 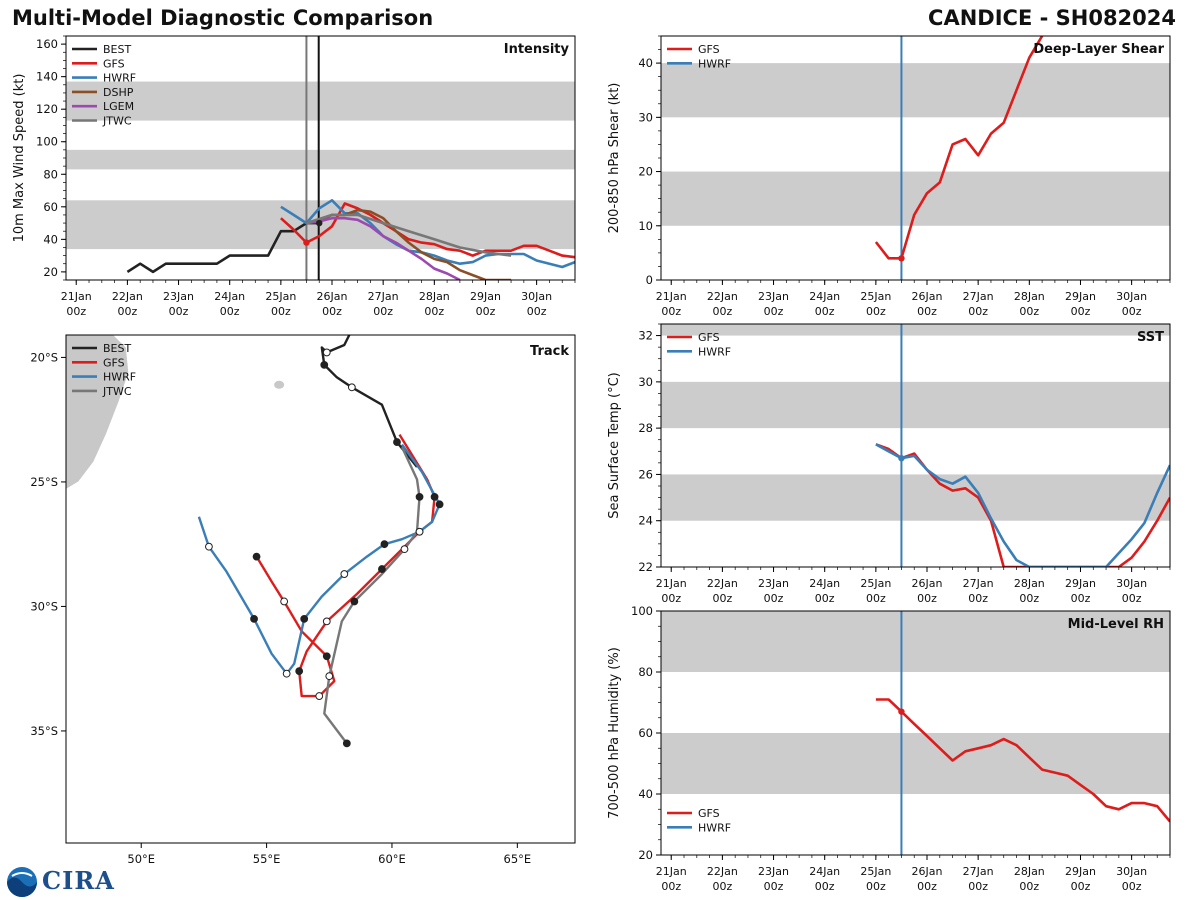 What do you see at coordinates (645, 172) in the screenshot?
I see `shear-ytick-label: 20` at bounding box center [645, 172].